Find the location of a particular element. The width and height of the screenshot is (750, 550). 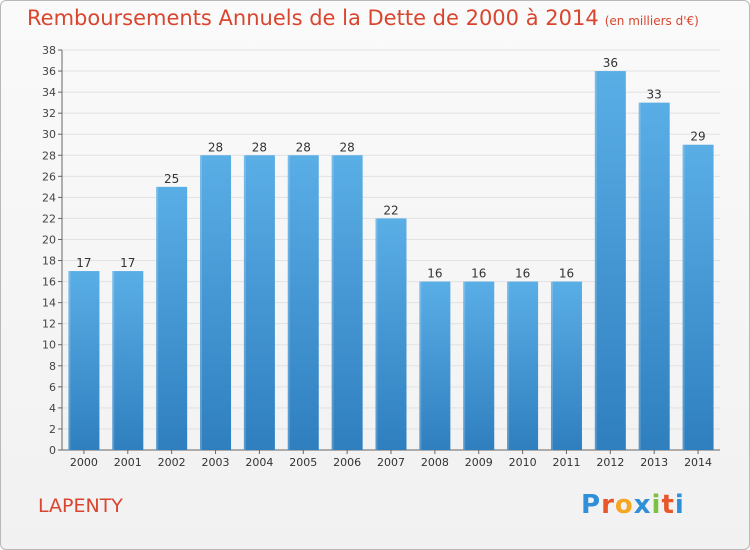

y-tick-label: 38 is located at coordinates (49, 50).